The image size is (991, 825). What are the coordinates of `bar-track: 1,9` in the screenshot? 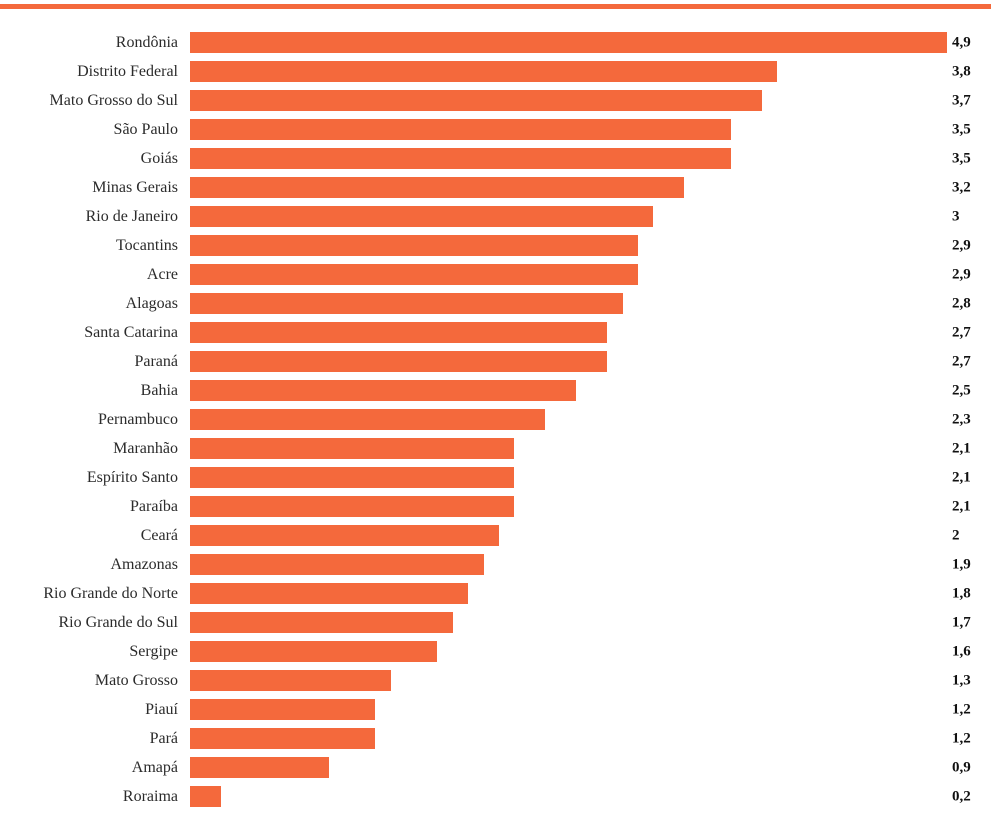 It's located at (580, 564).